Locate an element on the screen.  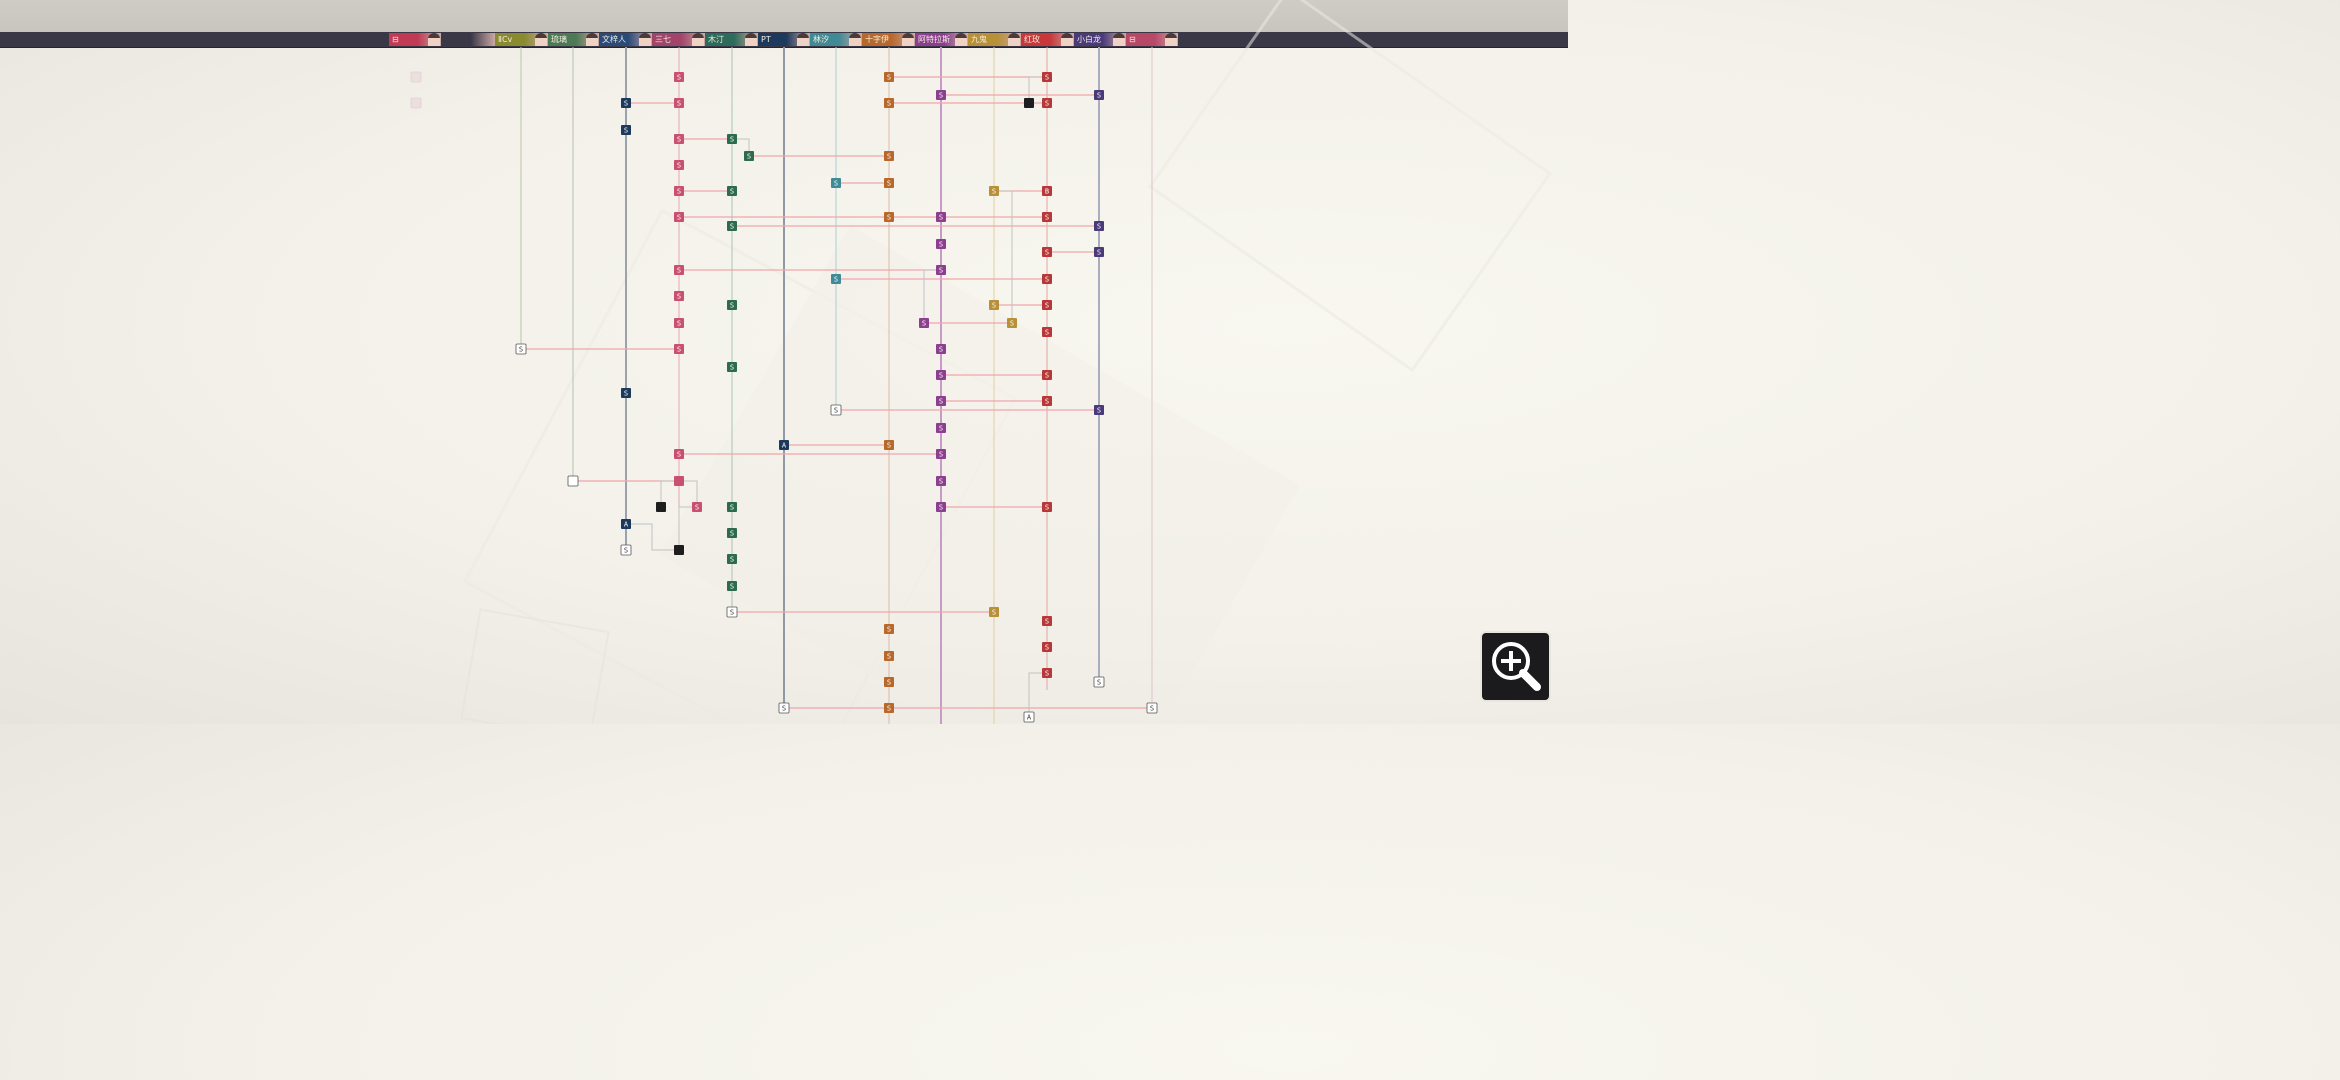
character-tab: 九鬼 is located at coordinates (994, 39).